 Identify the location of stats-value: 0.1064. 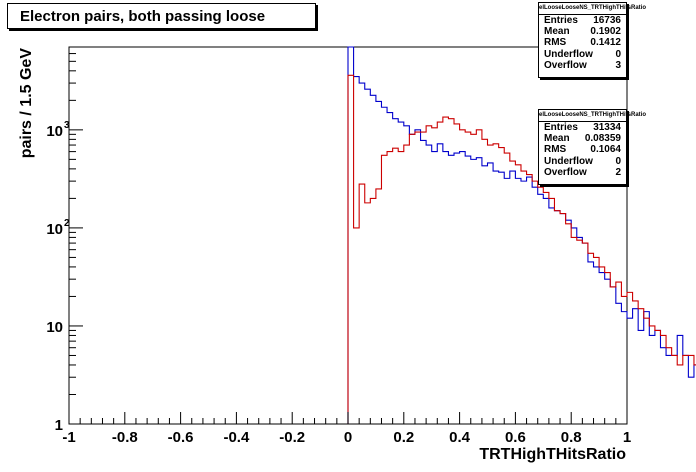
(605, 150).